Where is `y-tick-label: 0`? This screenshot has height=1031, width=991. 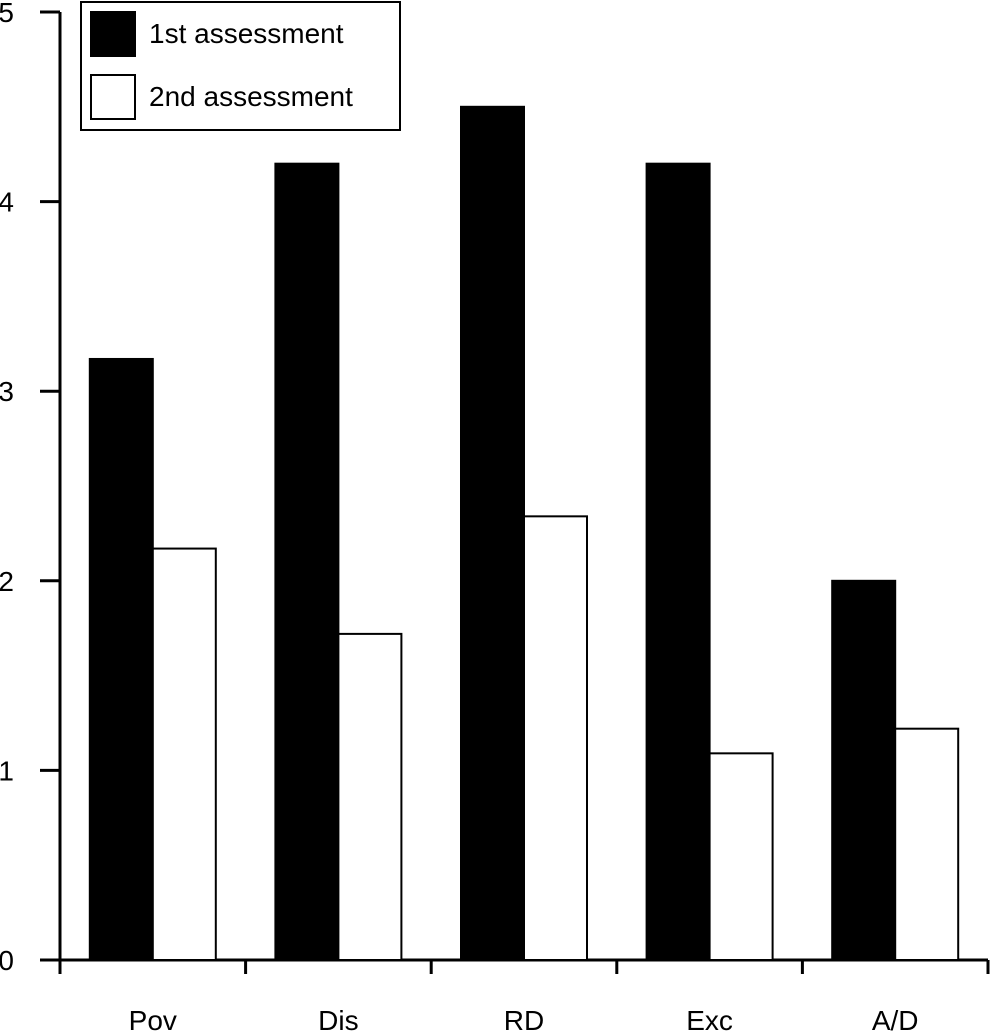 y-tick-label: 0 is located at coordinates (7, 960).